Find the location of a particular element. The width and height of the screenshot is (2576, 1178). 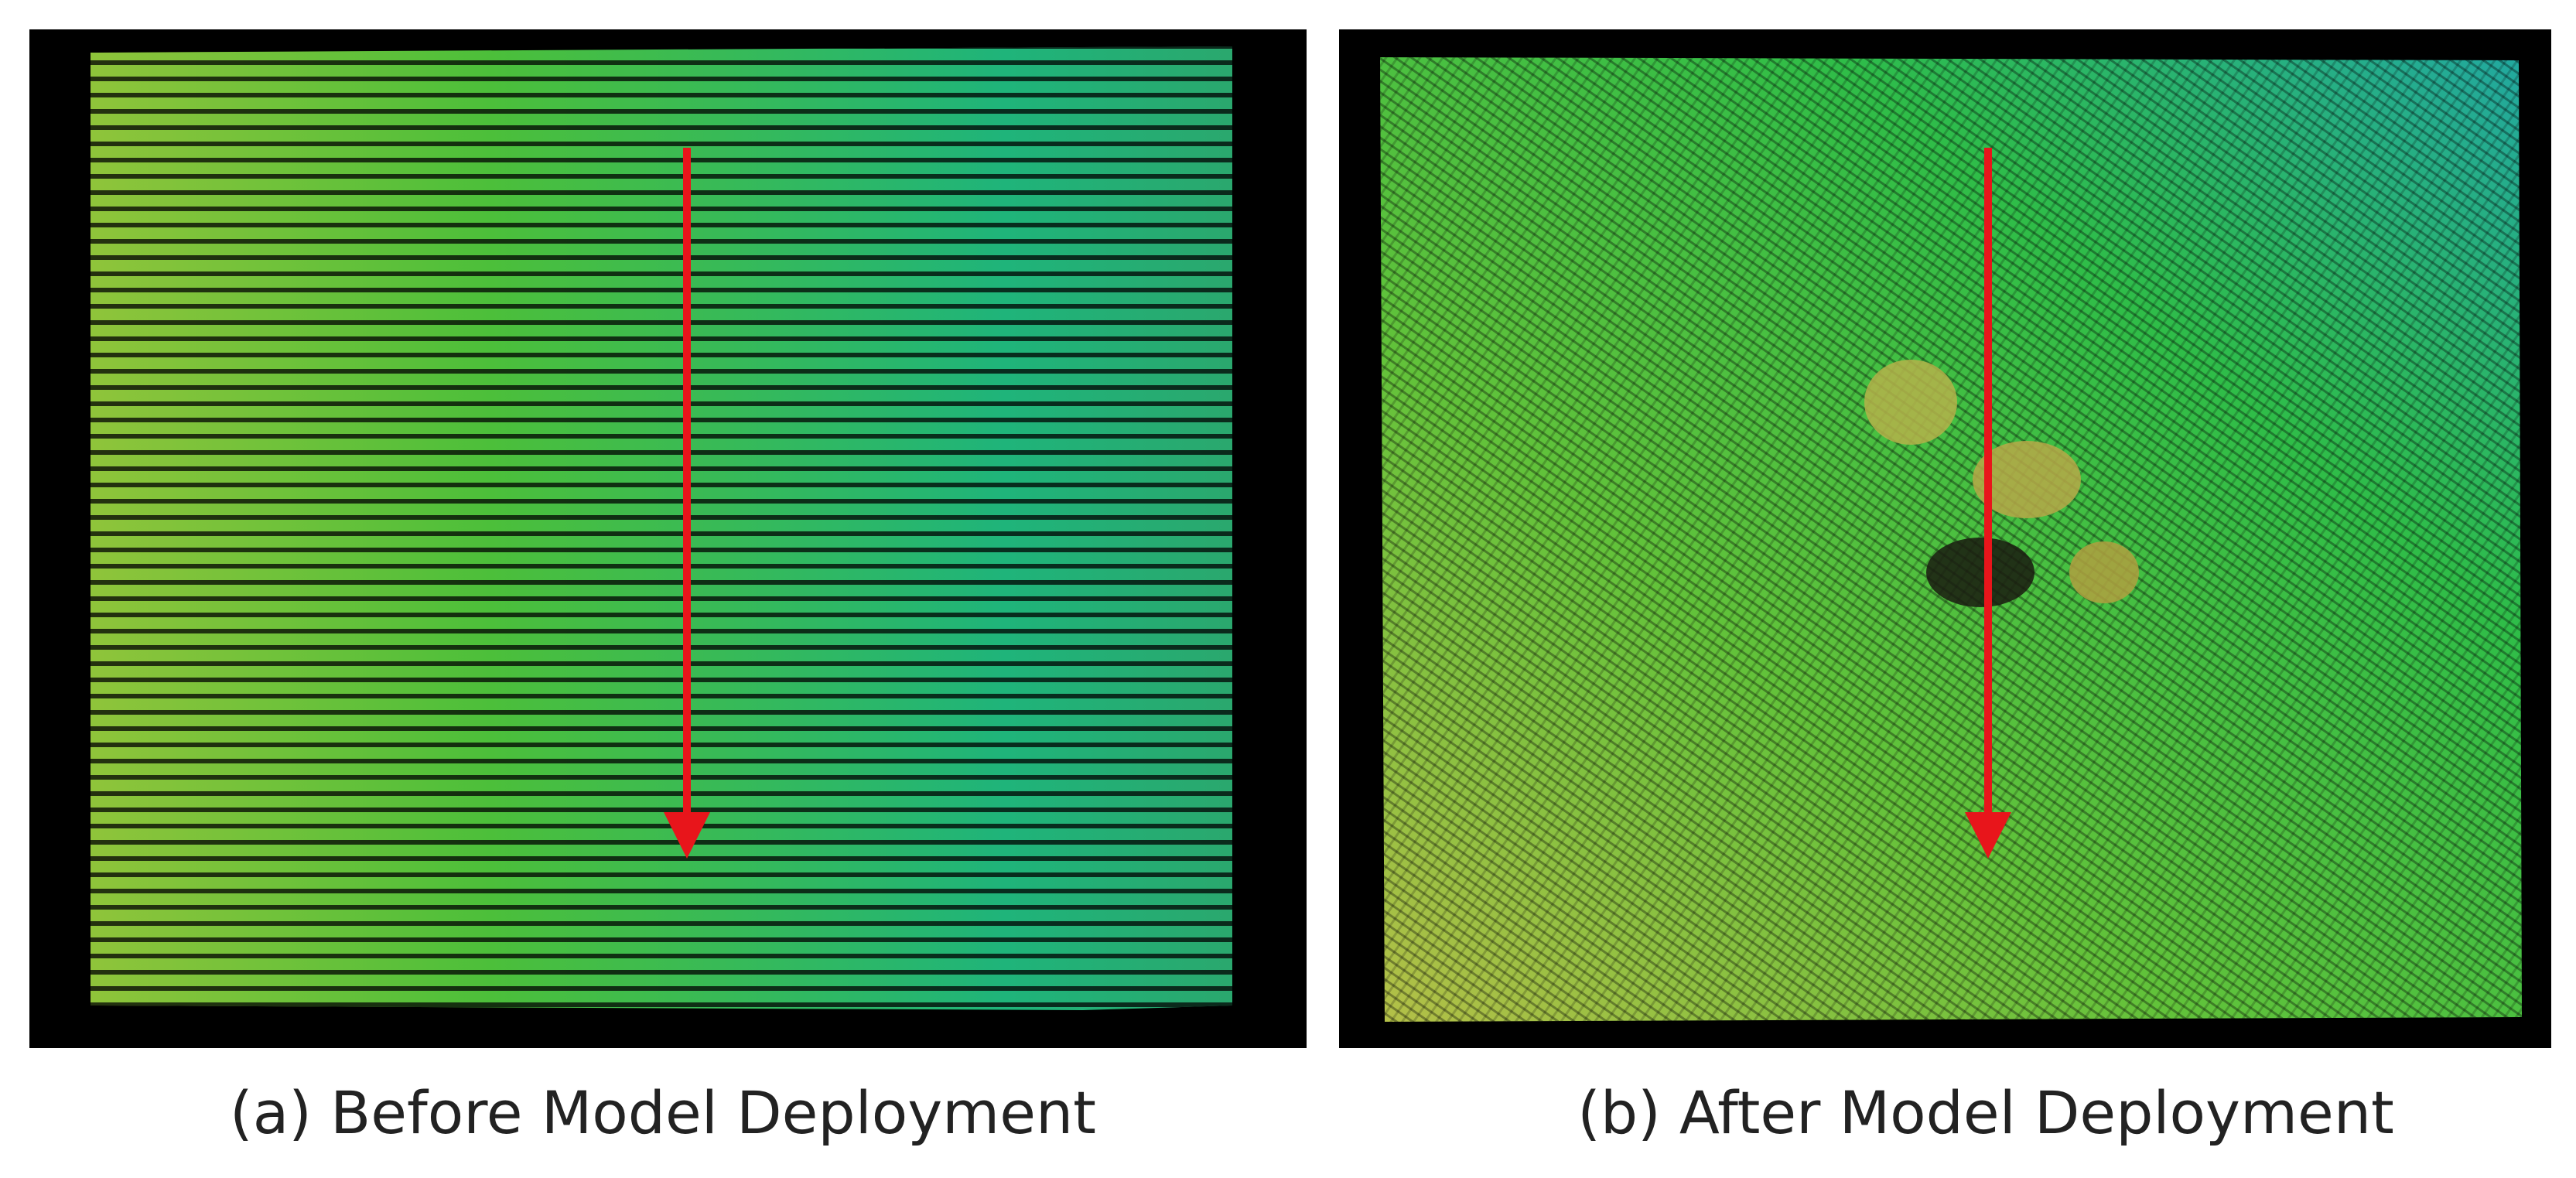

object-shadow is located at coordinates (1980, 572).